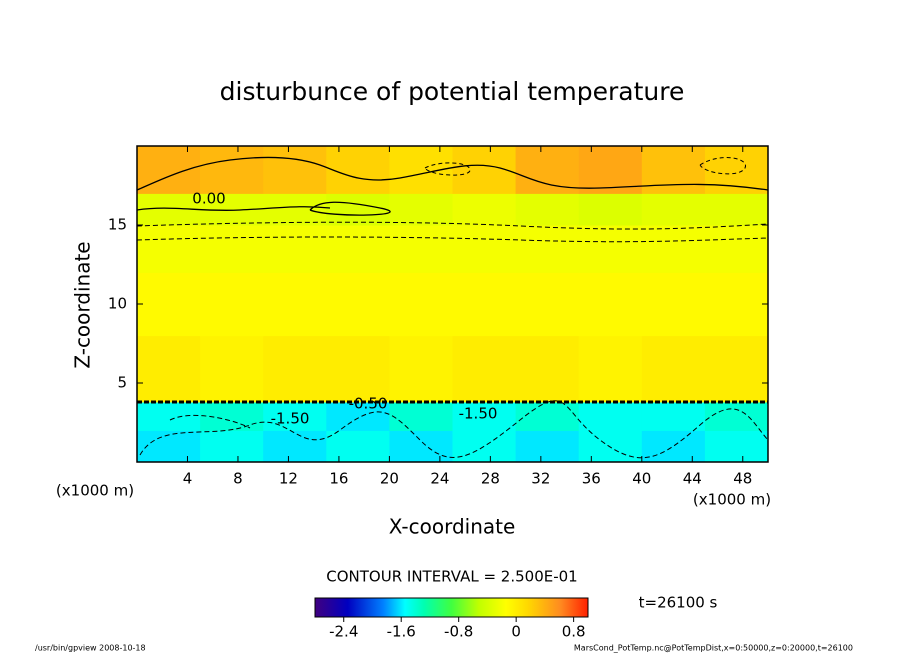  Describe the element at coordinates (90, 648) in the screenshot. I see `footer-left: /usr/bin/gpview 2008-10-18` at that location.